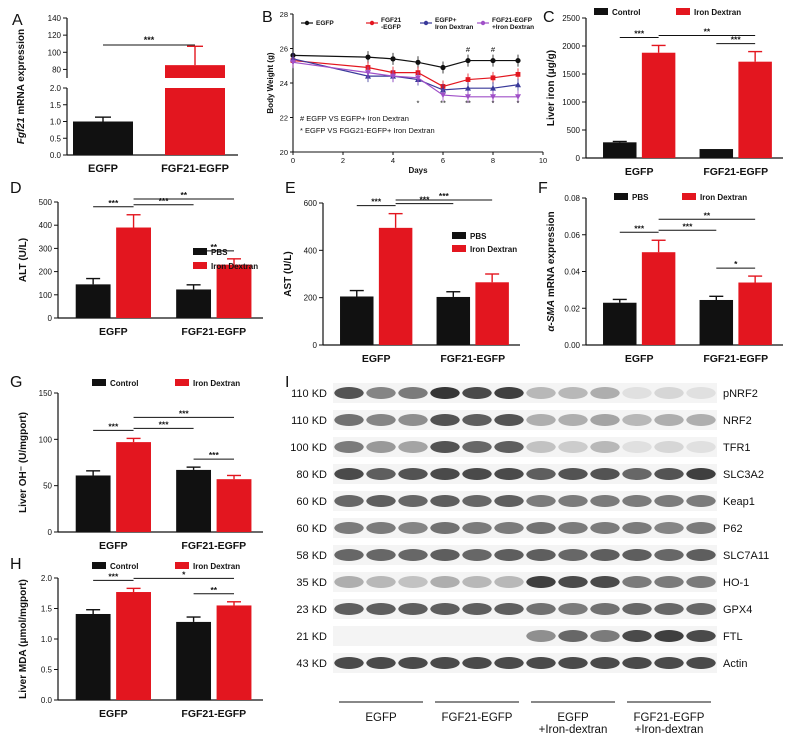  I want to click on kd-label: 35 KD, so click(311, 583).